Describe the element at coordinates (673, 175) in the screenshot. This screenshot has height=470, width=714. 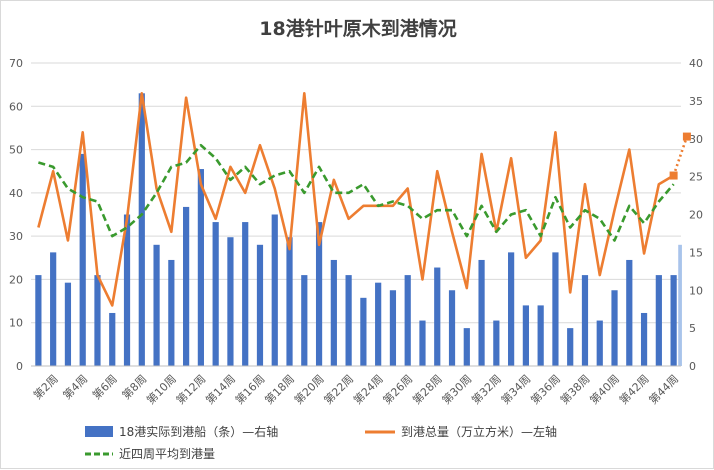
I see `line-marker` at that location.